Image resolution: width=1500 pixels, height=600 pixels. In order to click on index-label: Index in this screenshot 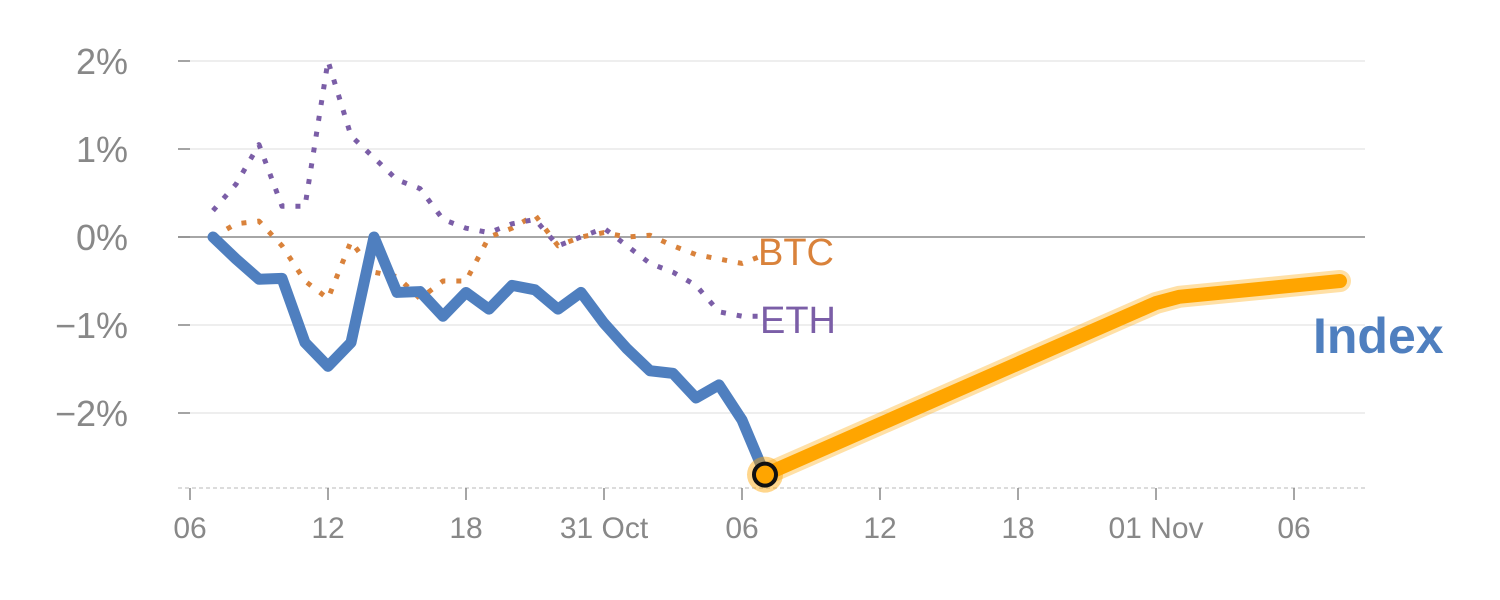, I will do `click(1378, 336)`.